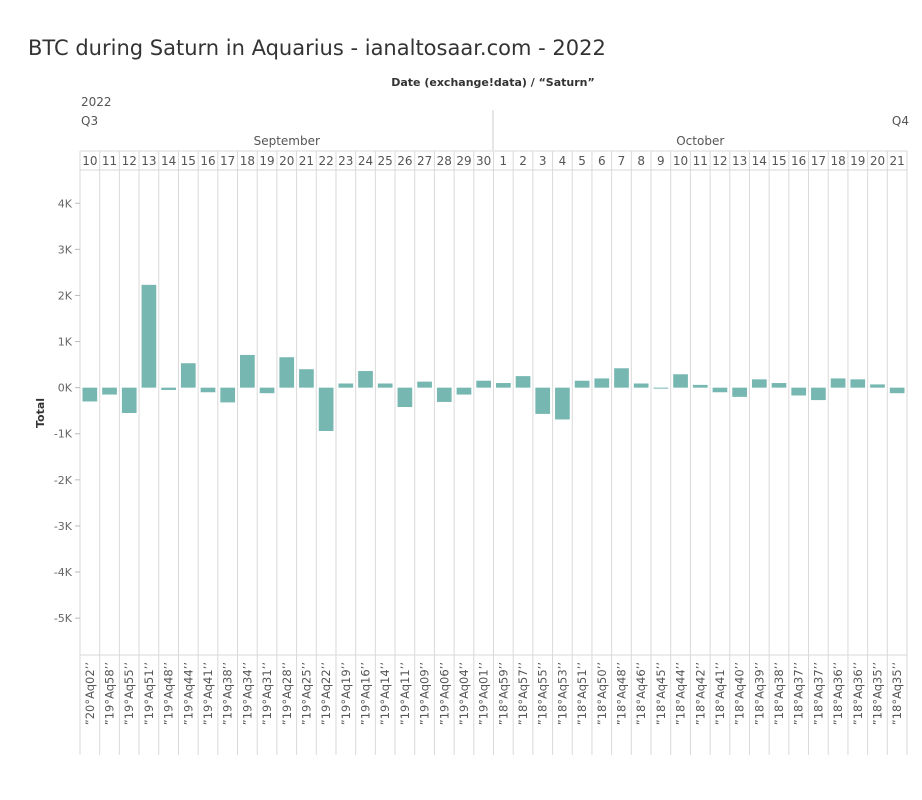 Image resolution: width=922 pixels, height=800 pixels. Describe the element at coordinates (483, 161) in the screenshot. I see `day-label: 30` at that location.